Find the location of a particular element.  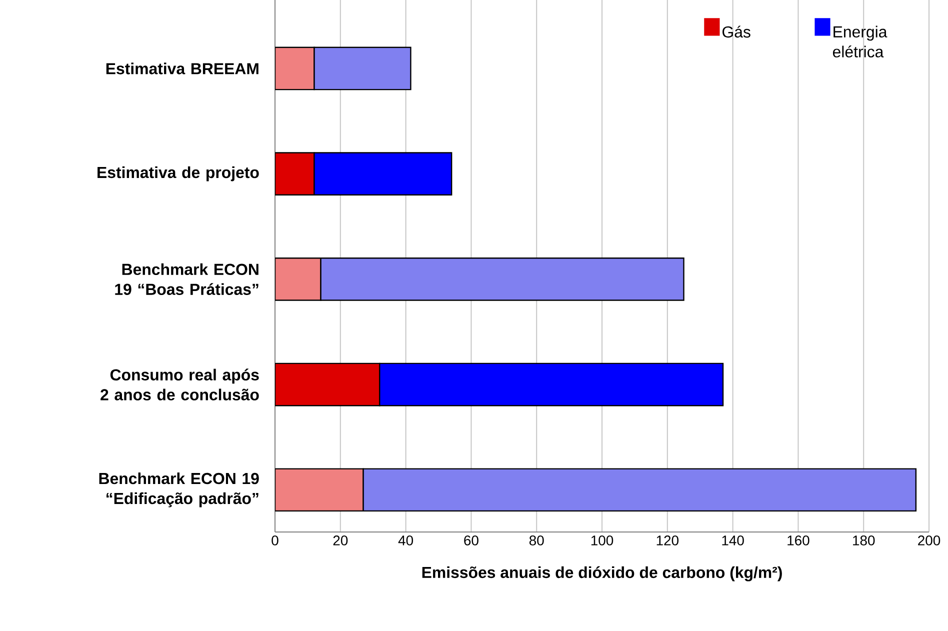

x-tick-label: 120 is located at coordinates (667, 541).